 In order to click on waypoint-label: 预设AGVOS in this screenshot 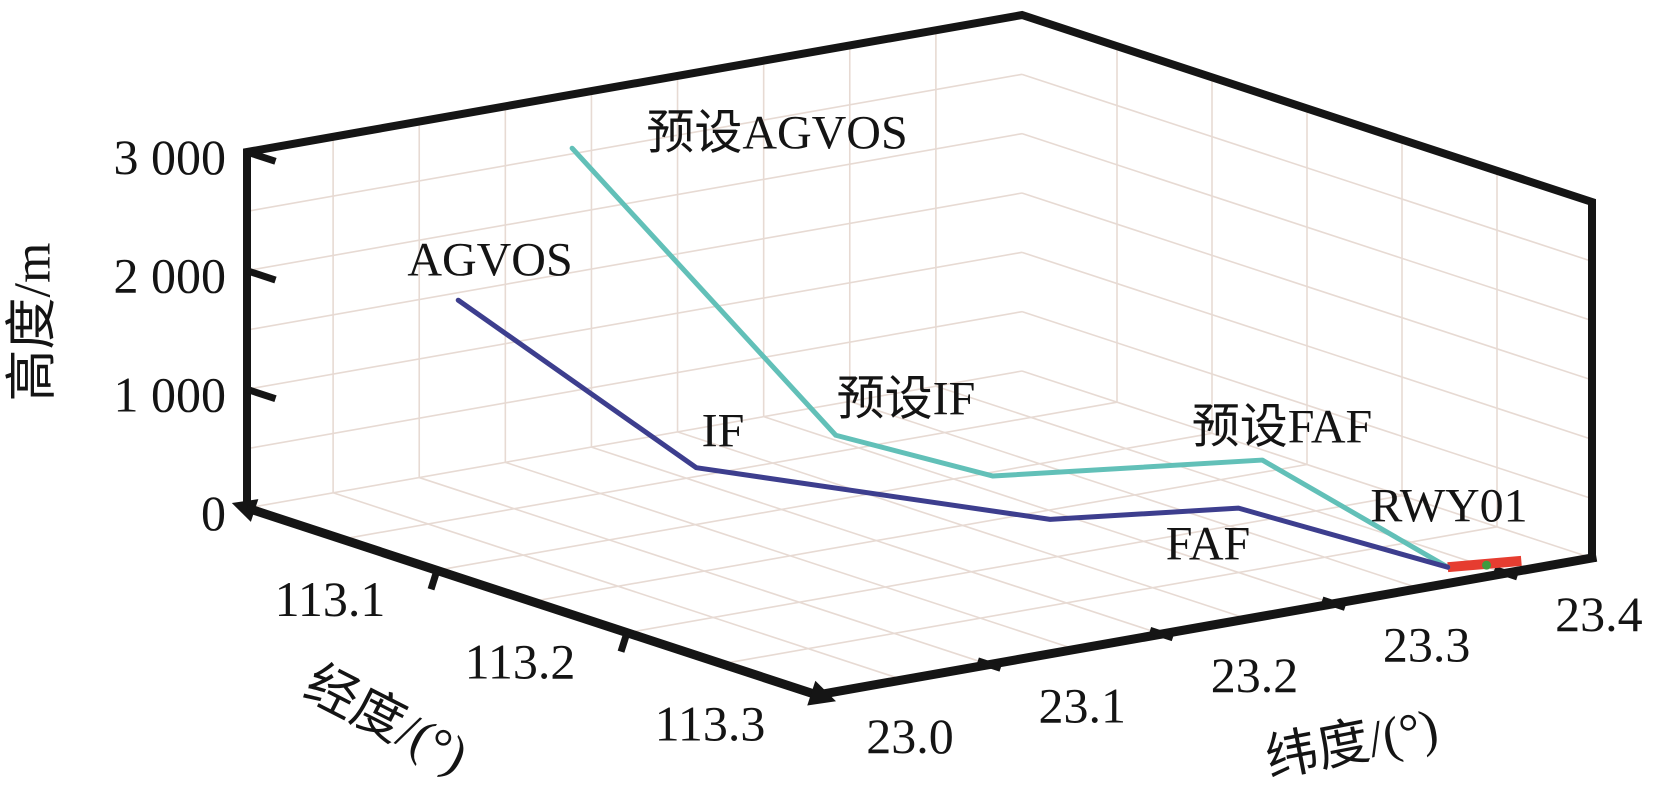, I will do `click(776, 133)`.